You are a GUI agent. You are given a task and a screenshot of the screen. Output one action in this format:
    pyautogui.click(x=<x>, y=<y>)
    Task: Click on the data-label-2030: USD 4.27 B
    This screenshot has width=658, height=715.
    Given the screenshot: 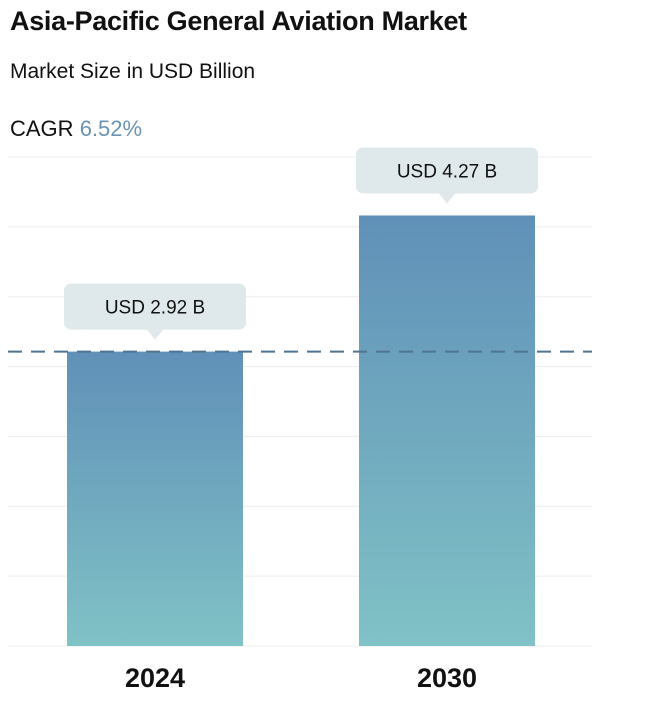 What is the action you would take?
    pyautogui.click(x=447, y=175)
    